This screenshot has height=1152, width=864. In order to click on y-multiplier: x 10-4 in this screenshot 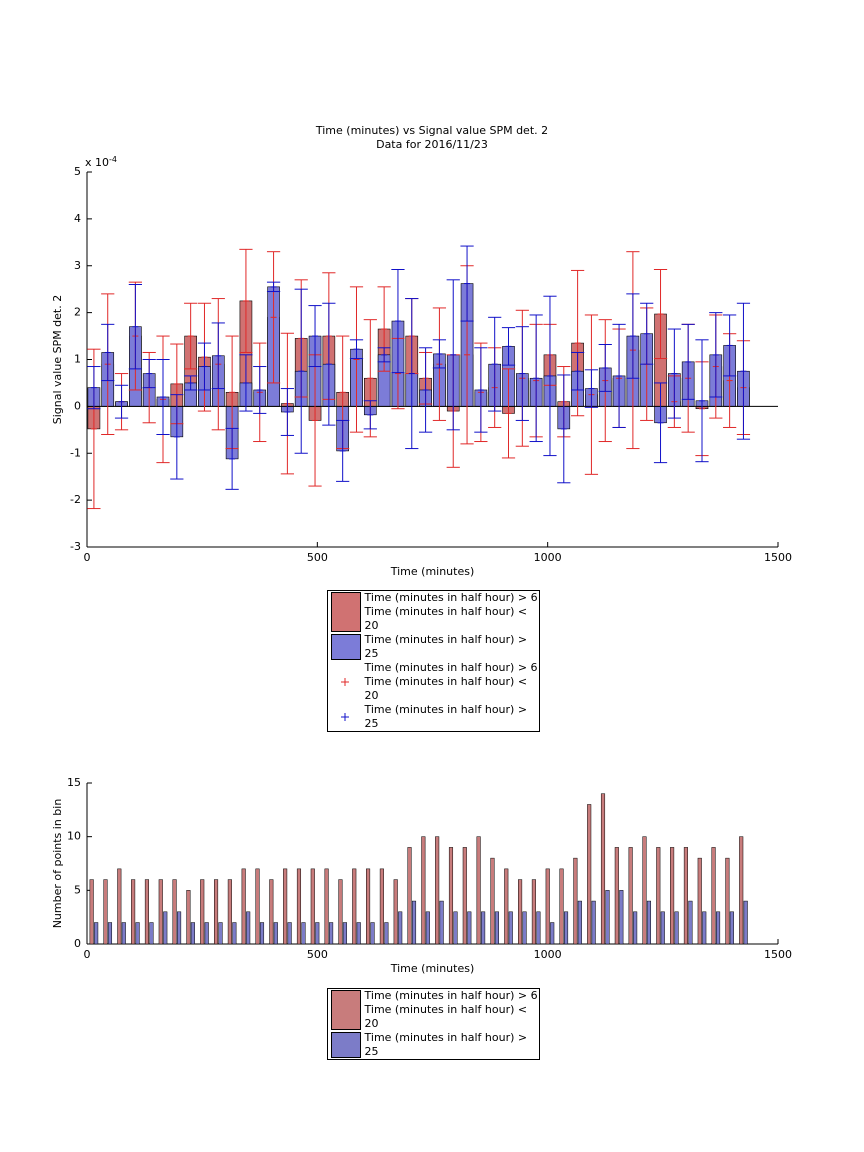, I will do `click(101, 162)`.